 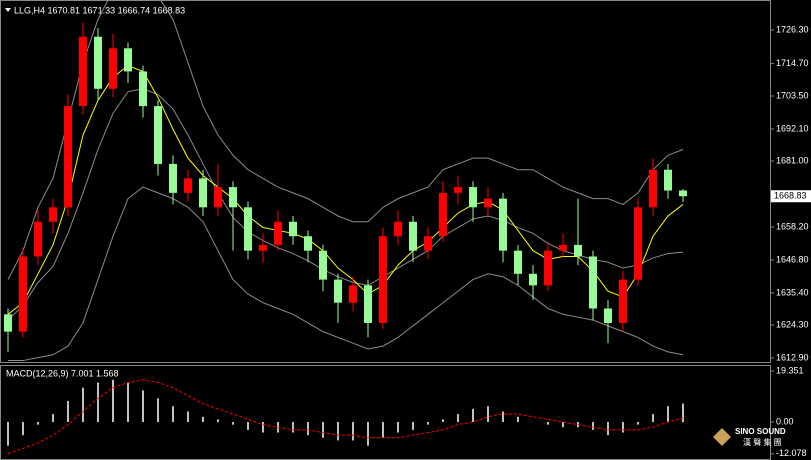 I want to click on y-tick-label: -12.078, so click(x=791, y=453).